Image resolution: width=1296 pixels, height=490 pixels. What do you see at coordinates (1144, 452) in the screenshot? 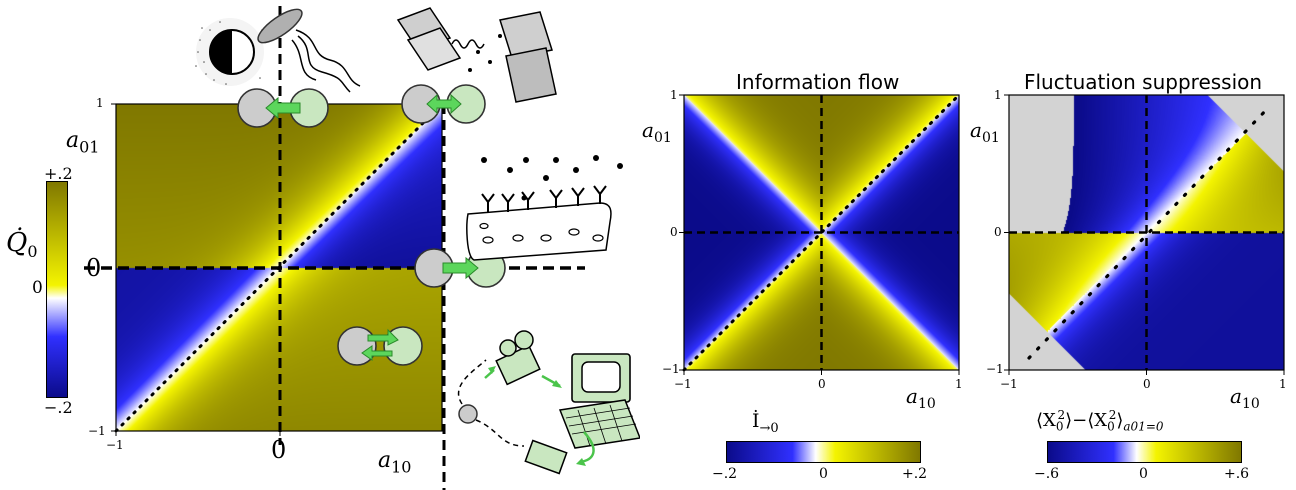
I see `panel-c-colorbar` at bounding box center [1144, 452].